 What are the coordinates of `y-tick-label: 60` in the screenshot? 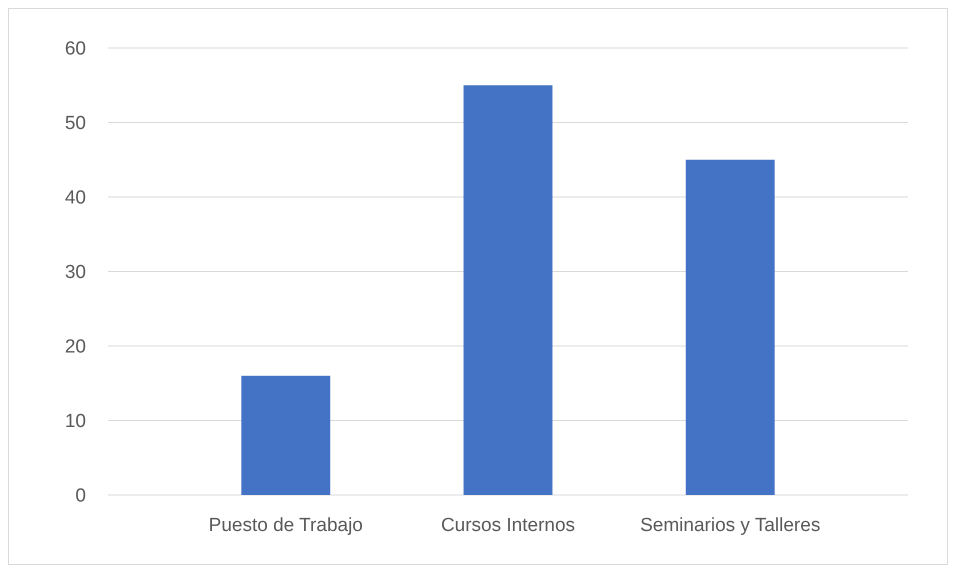 It's located at (75, 49).